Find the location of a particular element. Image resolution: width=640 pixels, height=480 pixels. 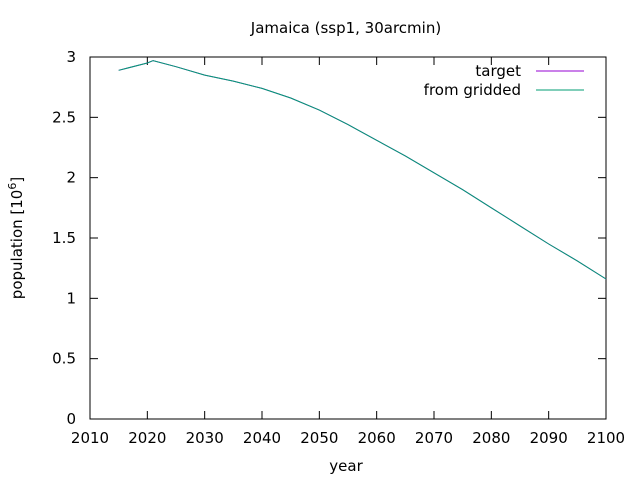

chart-title: Jamaica (ssp1, 30arcmin) is located at coordinates (345, 28).